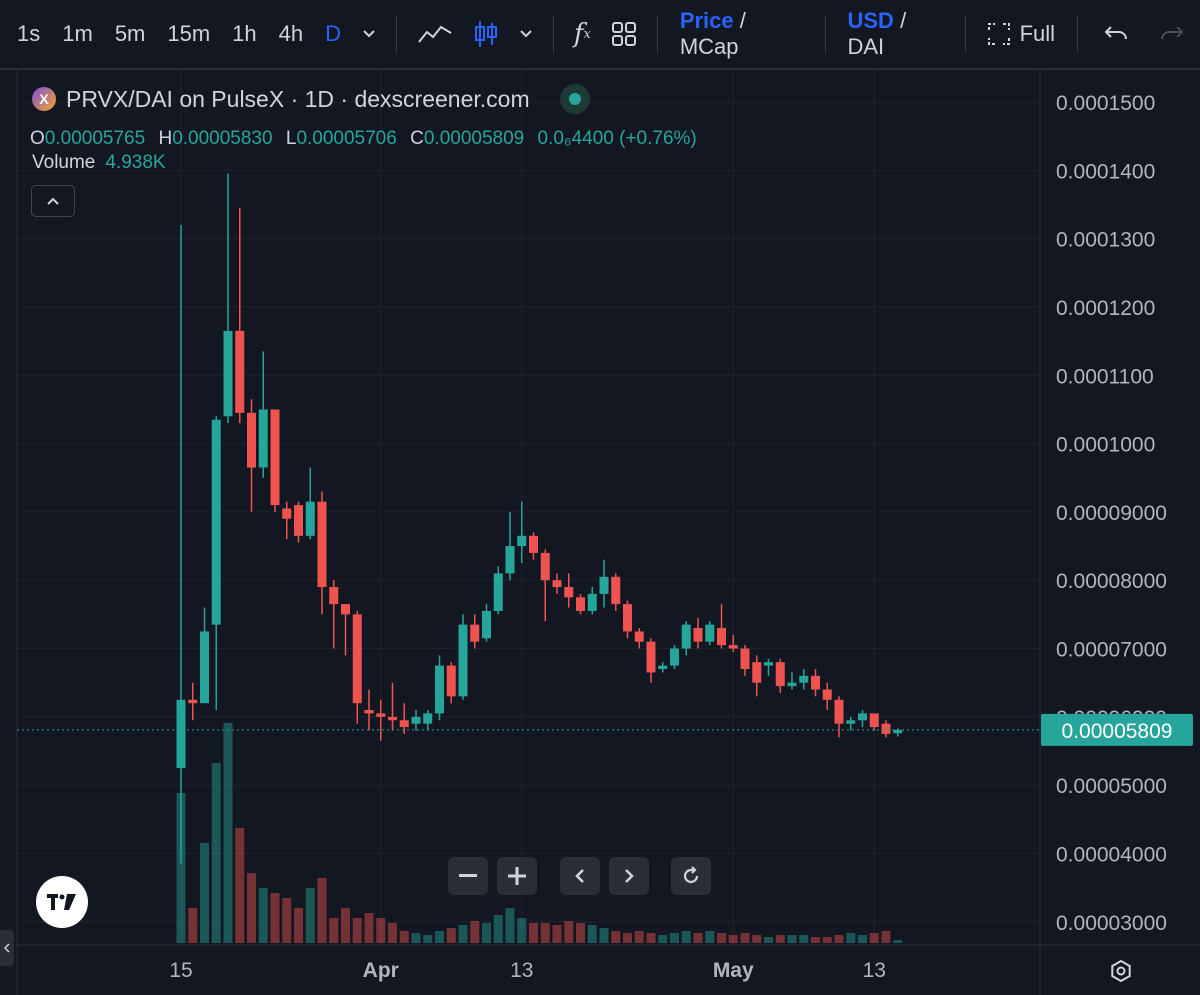  What do you see at coordinates (1105, 103) in the screenshot?
I see `y-tick-label: 0.0001500` at bounding box center [1105, 103].